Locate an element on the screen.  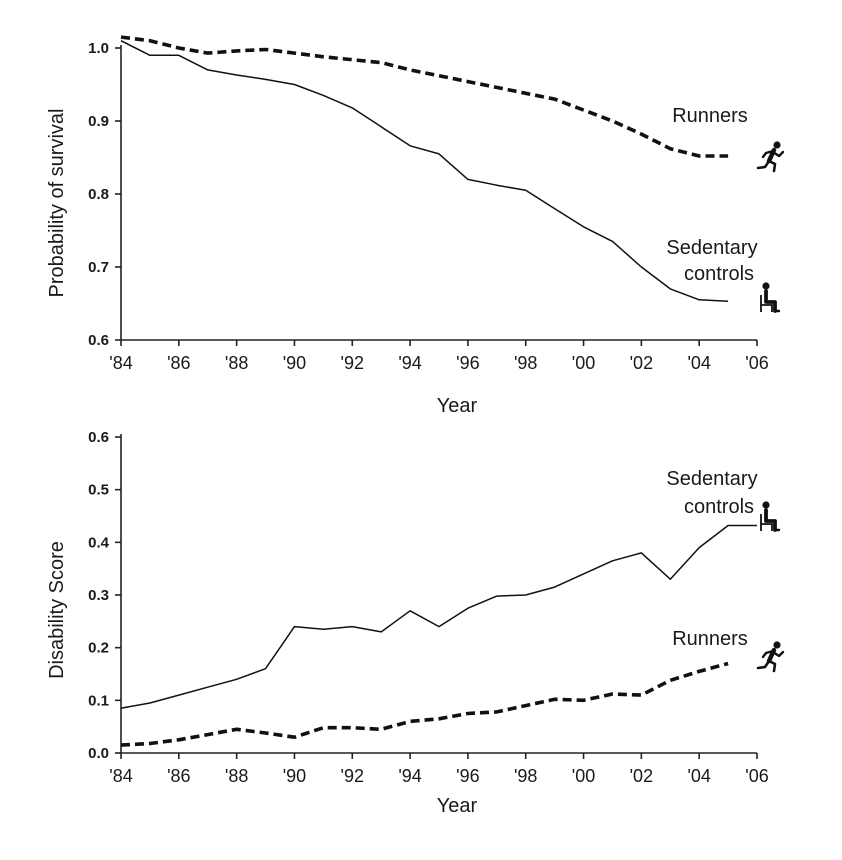
disability-sedentary-label-line2: controls is located at coordinates (719, 507).